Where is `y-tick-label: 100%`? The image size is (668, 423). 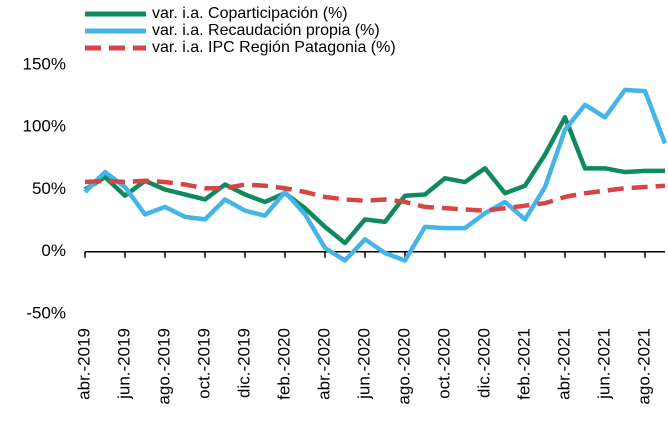
y-tick-label: 100% is located at coordinates (44, 126).